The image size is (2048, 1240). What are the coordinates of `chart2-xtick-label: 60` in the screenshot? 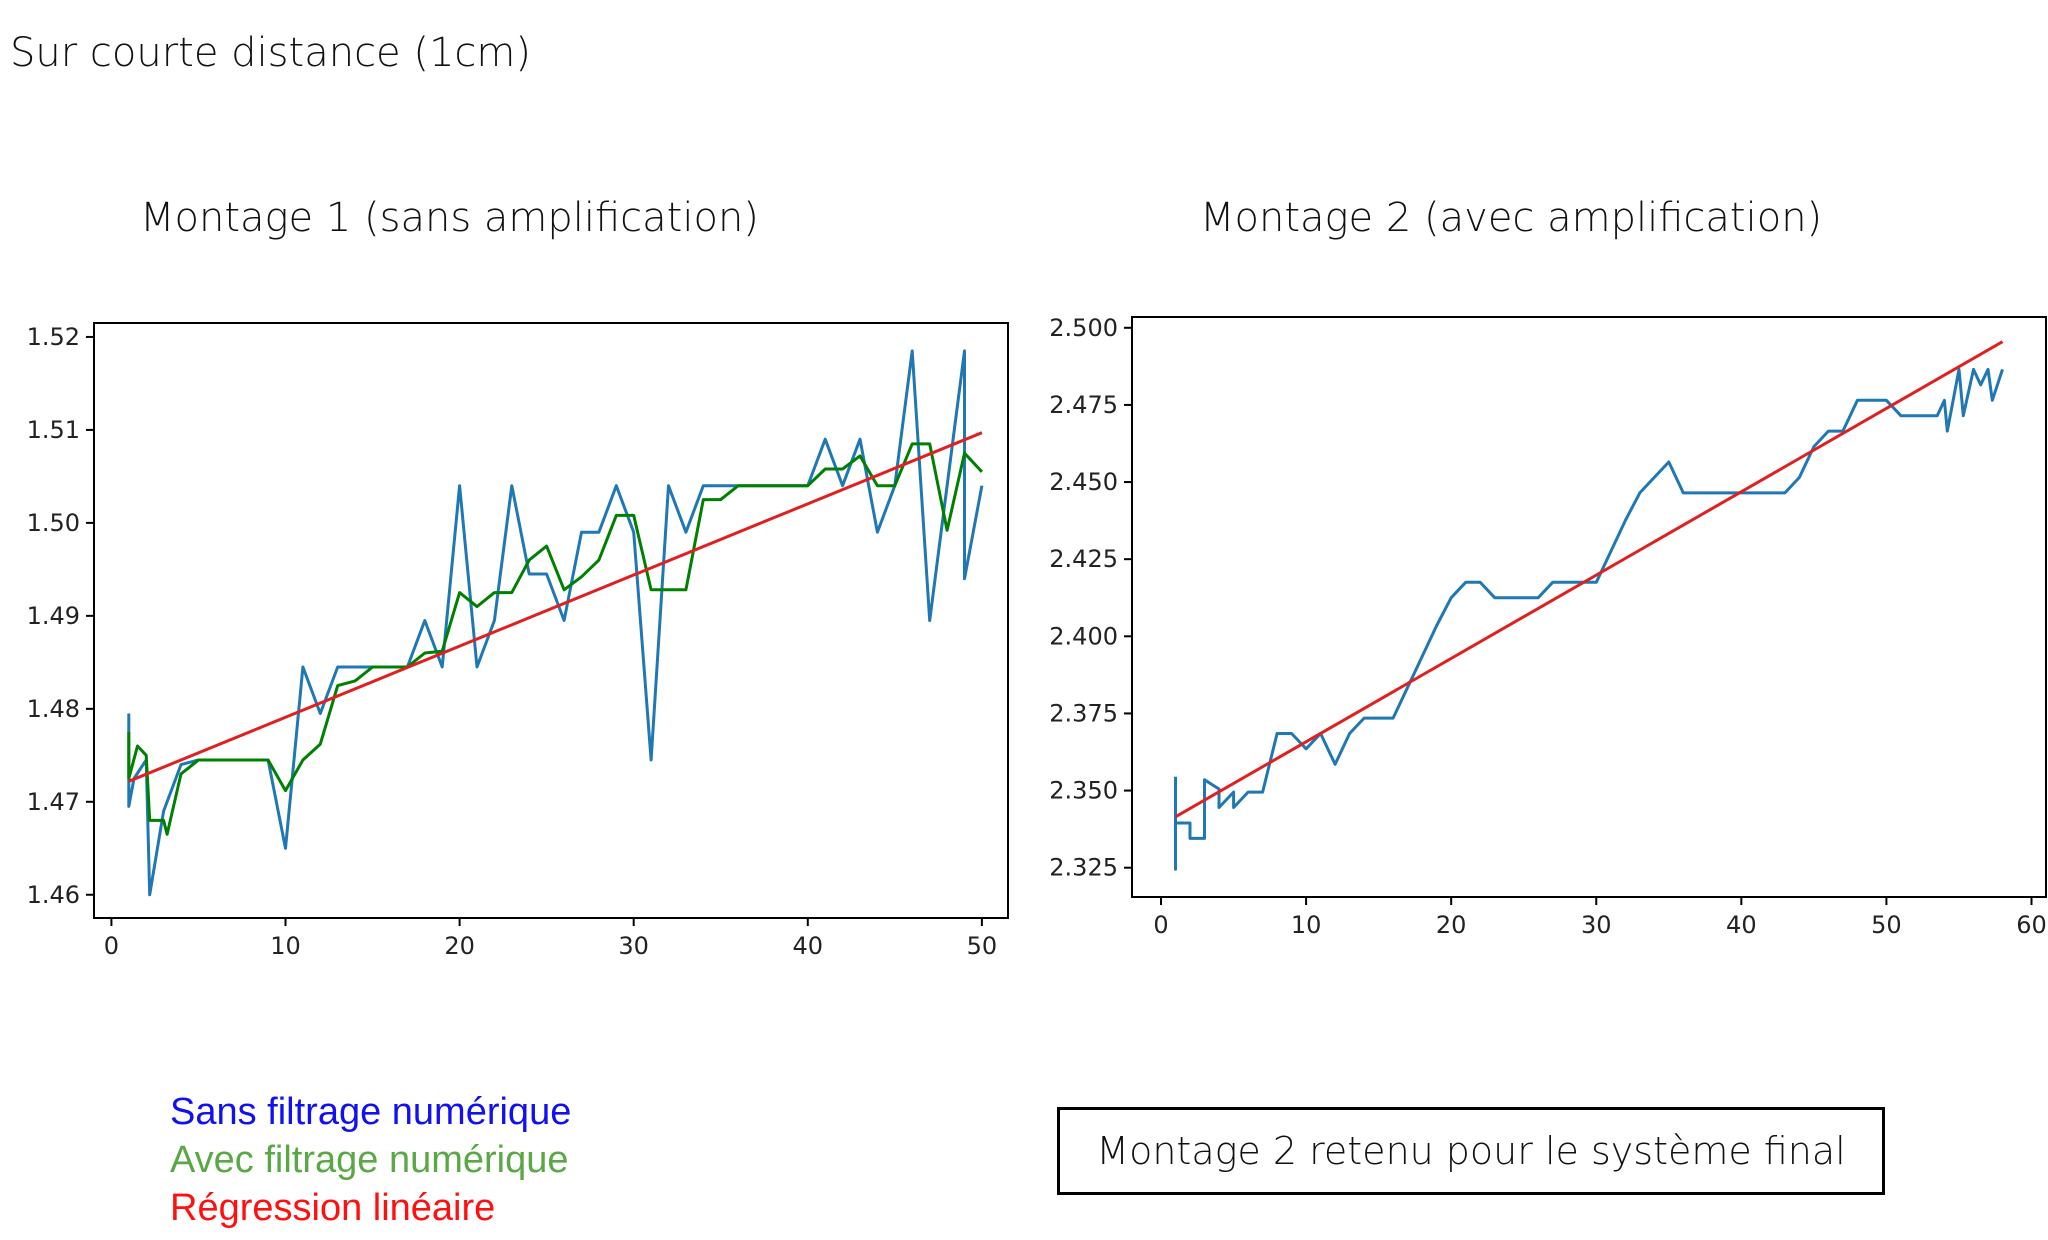 It's located at (2031, 925).